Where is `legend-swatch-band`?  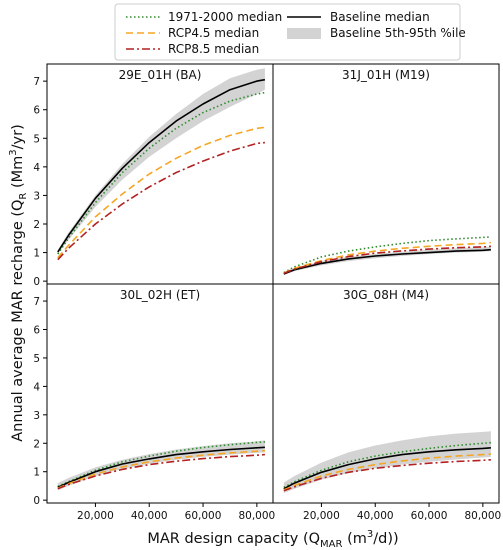 legend-swatch-band is located at coordinates (304, 33).